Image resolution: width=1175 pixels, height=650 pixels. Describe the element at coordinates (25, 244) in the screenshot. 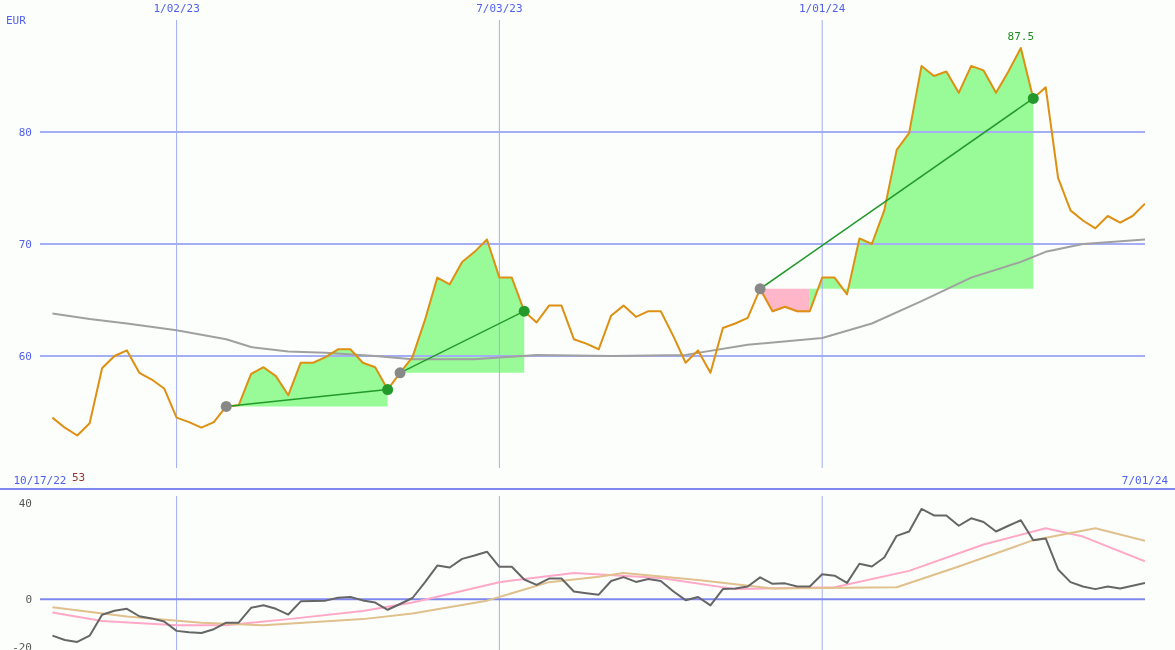

I see `y-tick-label: 70` at that location.